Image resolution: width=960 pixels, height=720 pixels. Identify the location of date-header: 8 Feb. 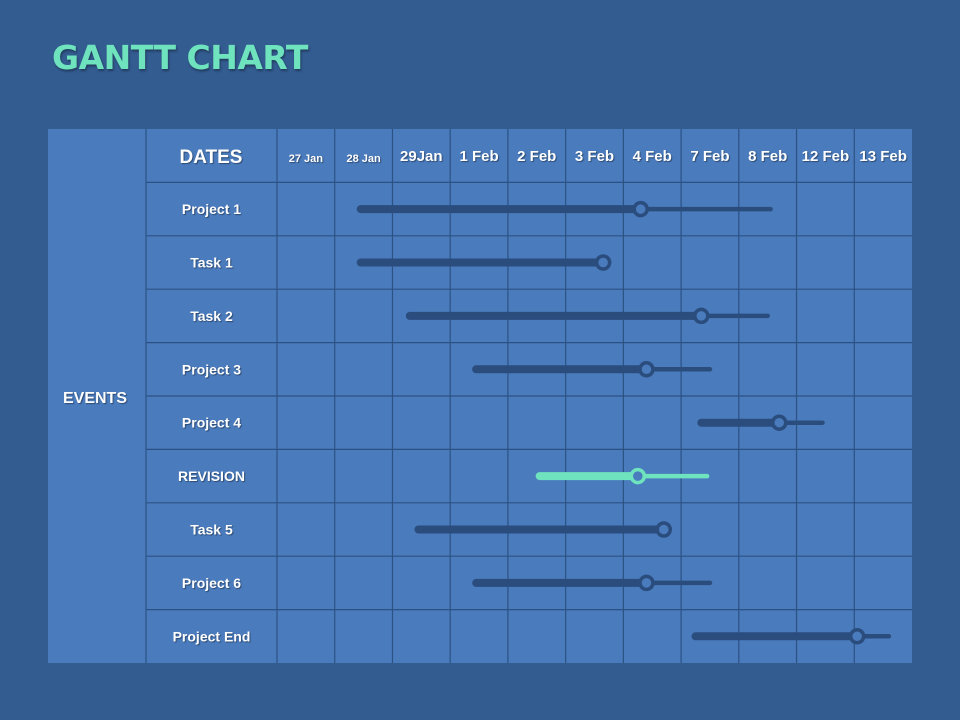
(767, 156).